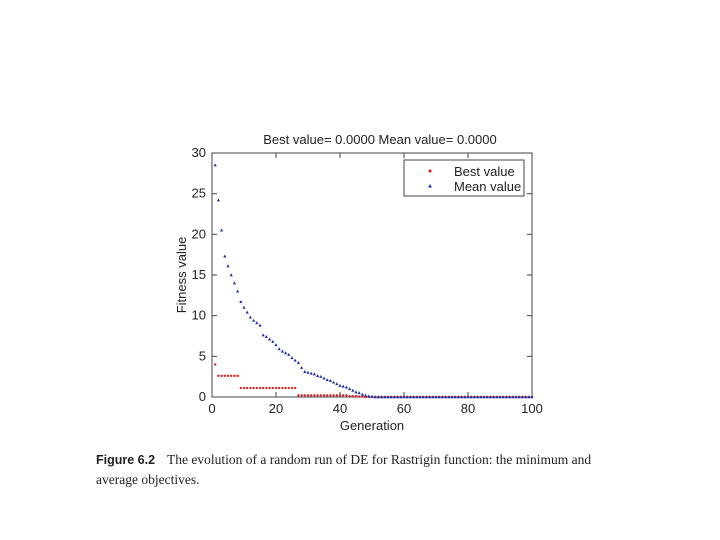 The image size is (720, 540). What do you see at coordinates (404, 408) in the screenshot?
I see `x-tick-label: 60` at bounding box center [404, 408].